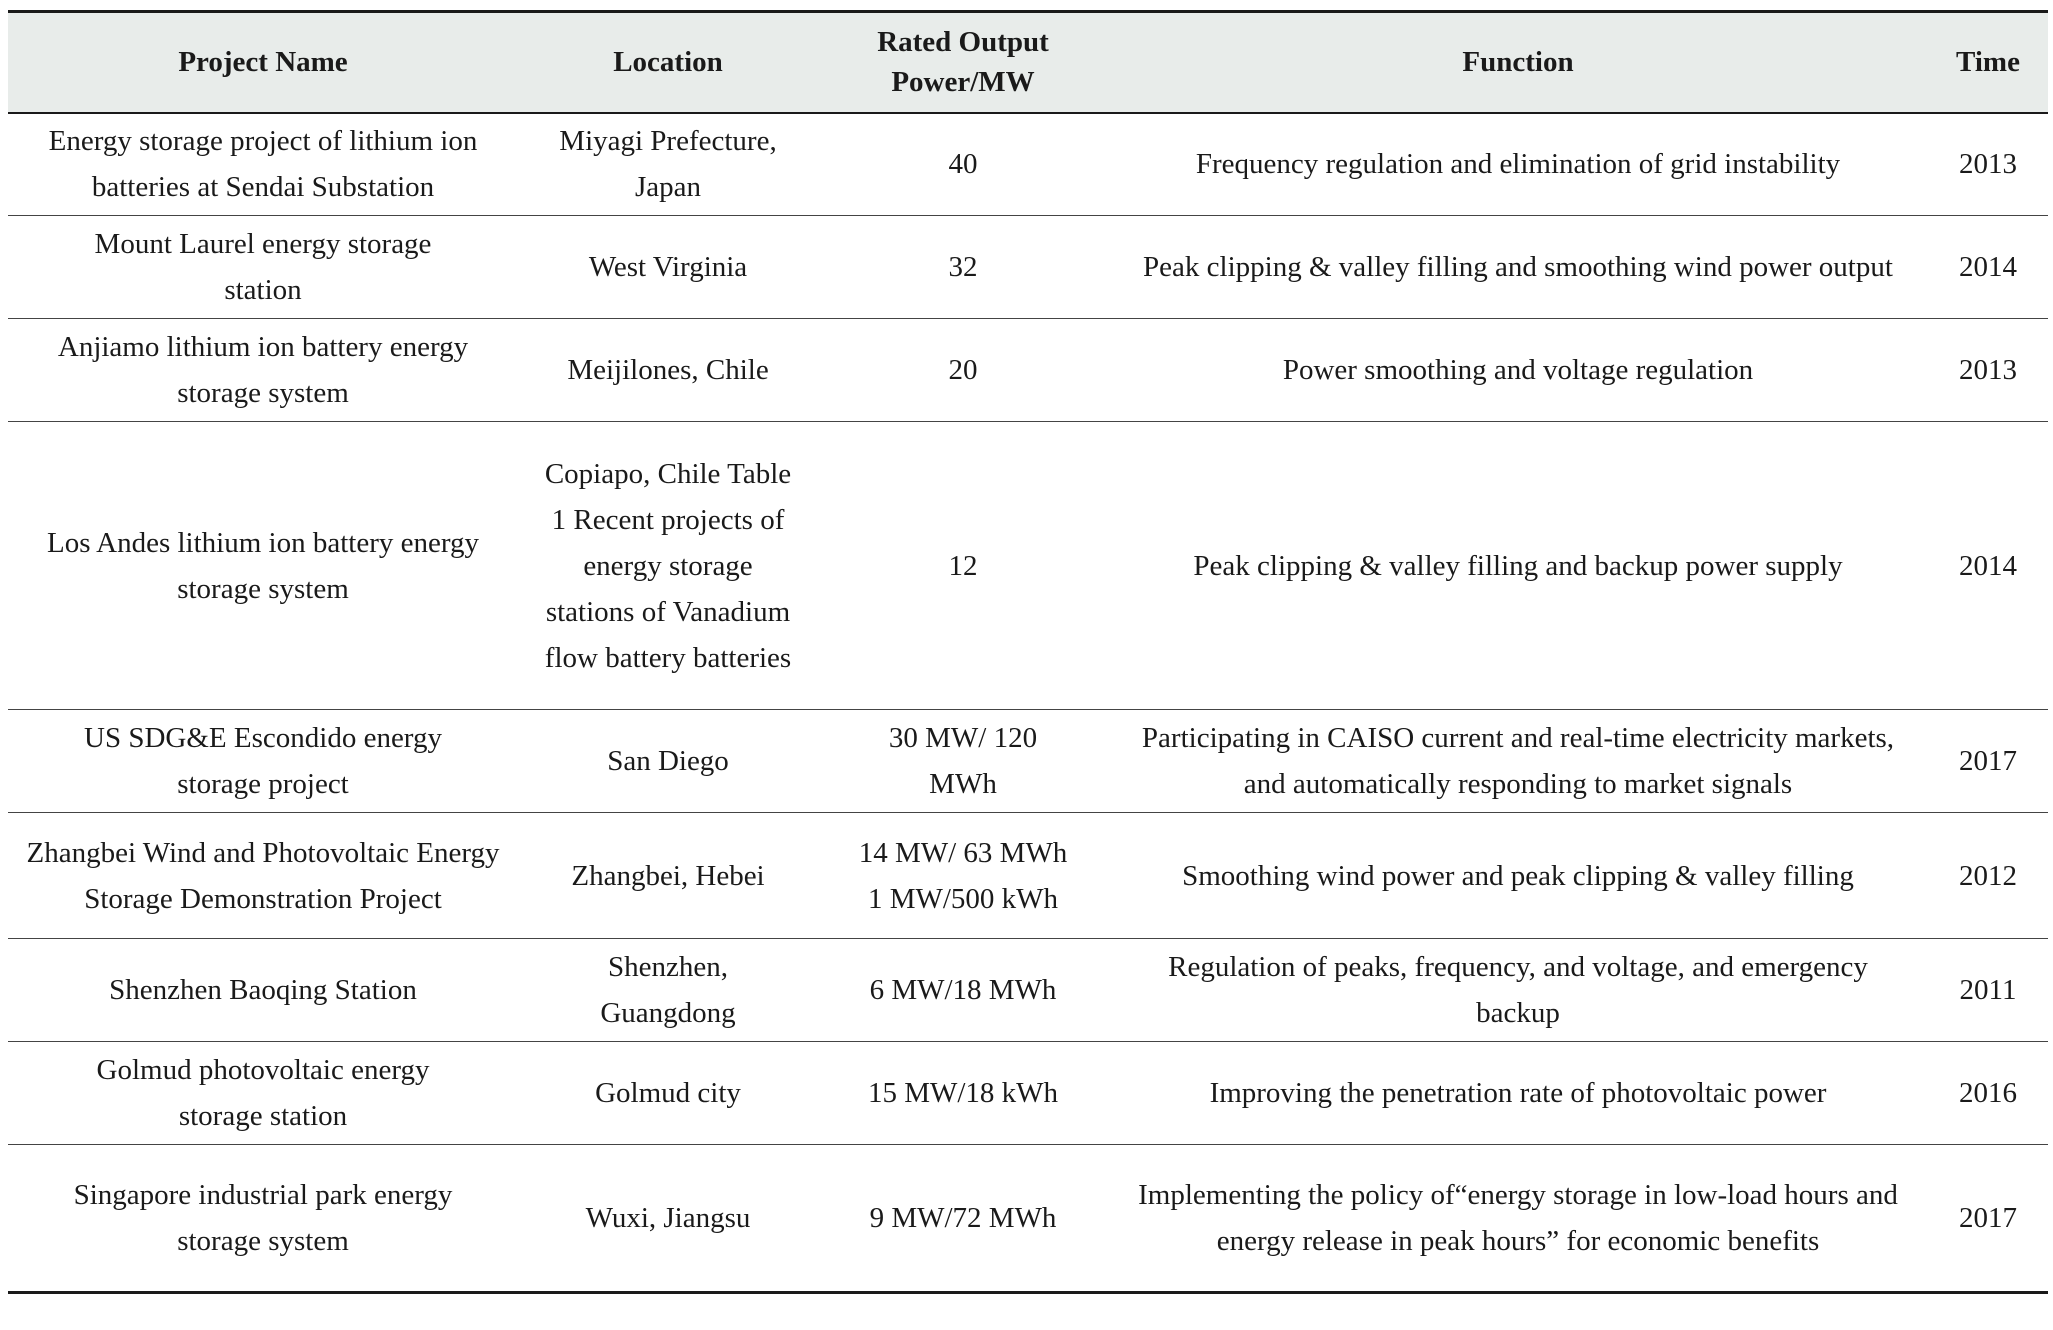 Image resolution: width=2053 pixels, height=1330 pixels. I want to click on cell-rated-output: 20, so click(963, 370).